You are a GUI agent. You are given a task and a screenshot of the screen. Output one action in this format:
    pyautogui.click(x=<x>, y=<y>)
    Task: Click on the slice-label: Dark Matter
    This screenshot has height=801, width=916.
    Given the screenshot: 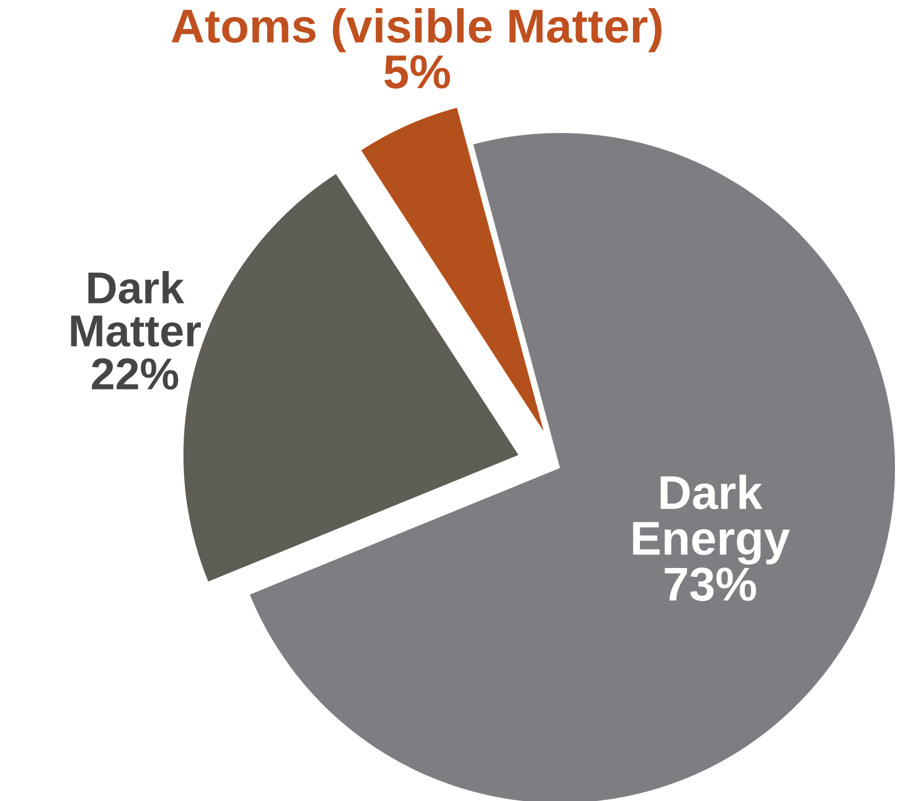 What is the action you would take?
    pyautogui.click(x=136, y=309)
    